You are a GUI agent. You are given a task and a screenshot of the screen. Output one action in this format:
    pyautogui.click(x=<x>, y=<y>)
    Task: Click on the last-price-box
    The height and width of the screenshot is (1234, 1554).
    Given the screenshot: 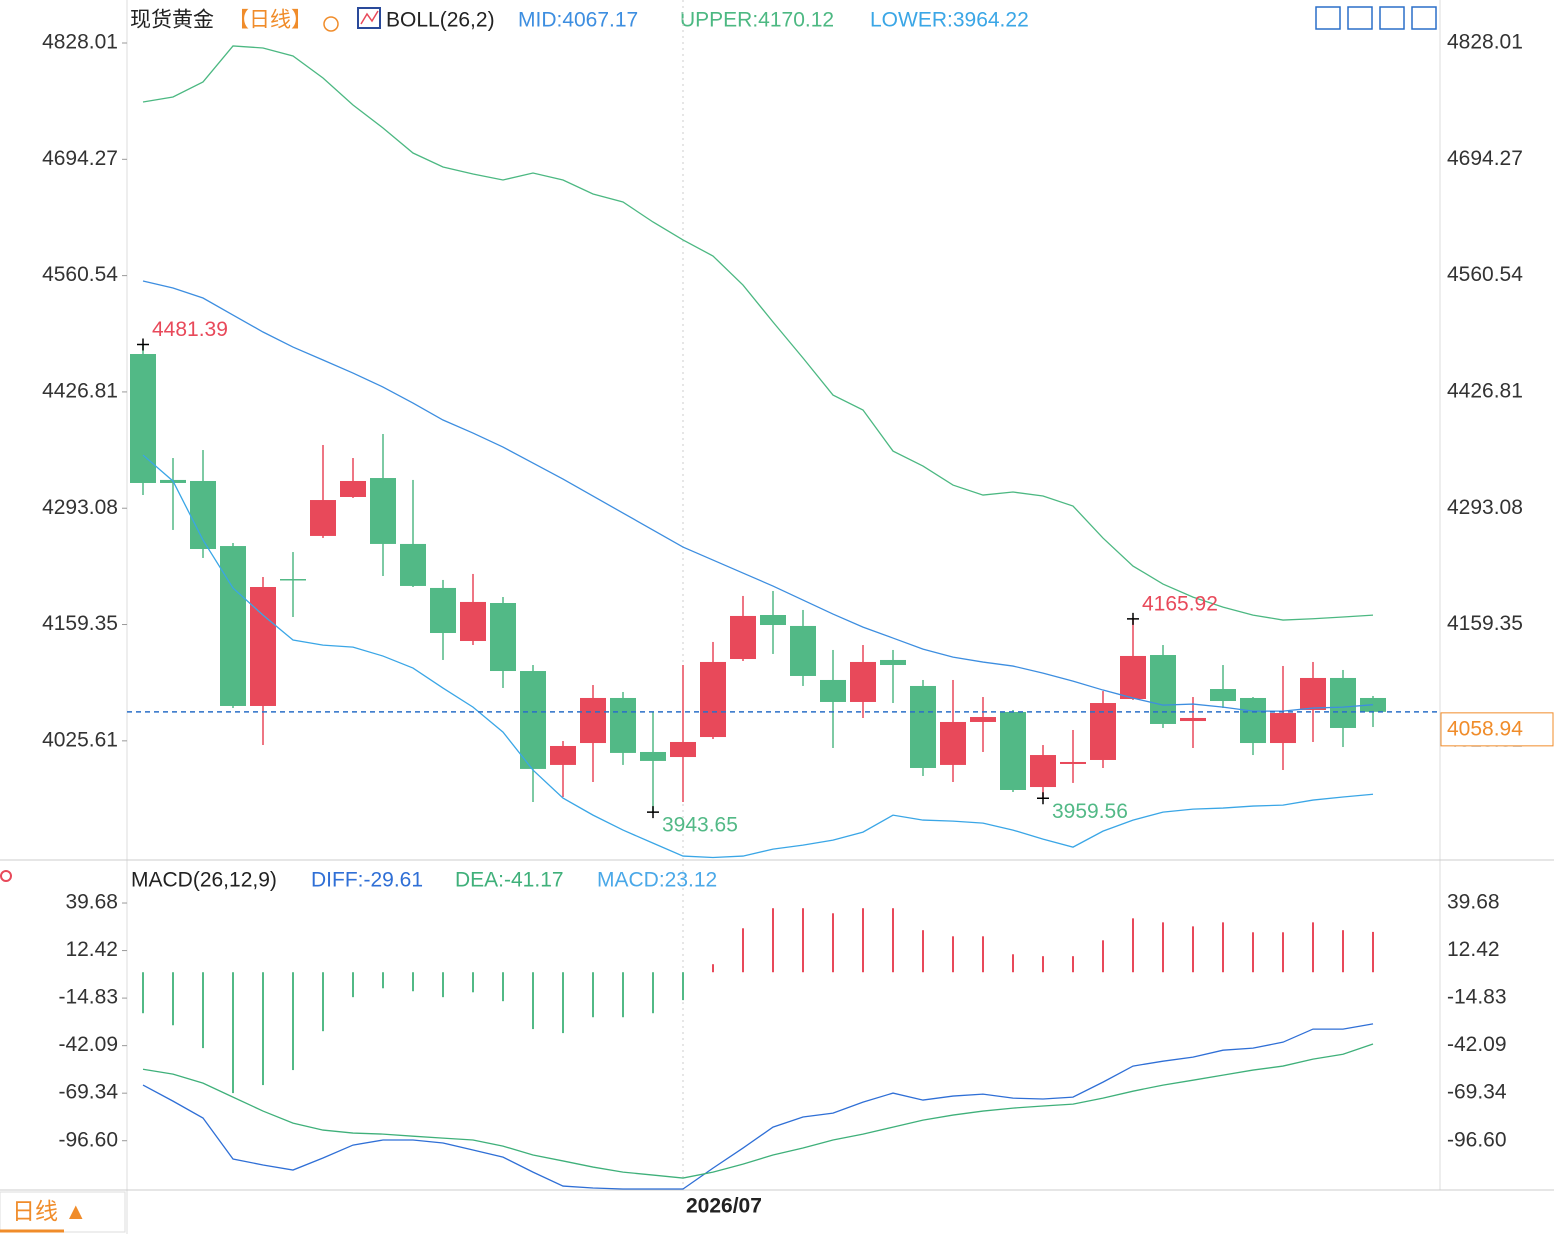 What is the action you would take?
    pyautogui.click(x=1497, y=729)
    